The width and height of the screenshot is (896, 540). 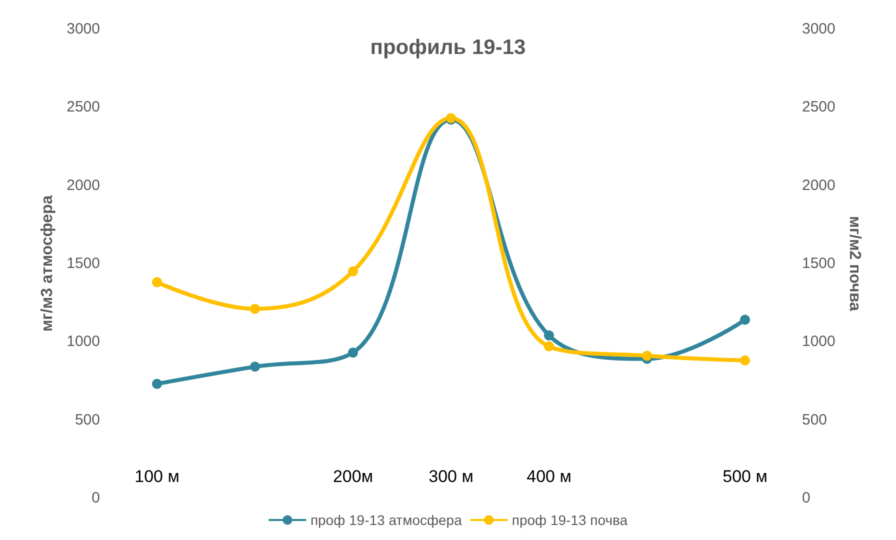 What do you see at coordinates (819, 107) in the screenshot?
I see `y2-tick-label: 2500` at bounding box center [819, 107].